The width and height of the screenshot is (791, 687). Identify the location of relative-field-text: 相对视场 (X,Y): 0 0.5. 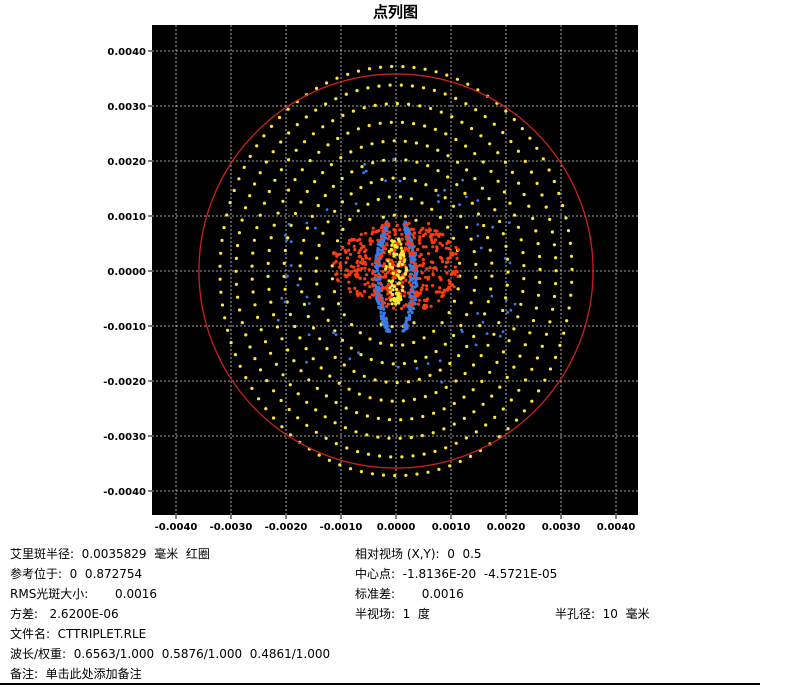
(418, 554).